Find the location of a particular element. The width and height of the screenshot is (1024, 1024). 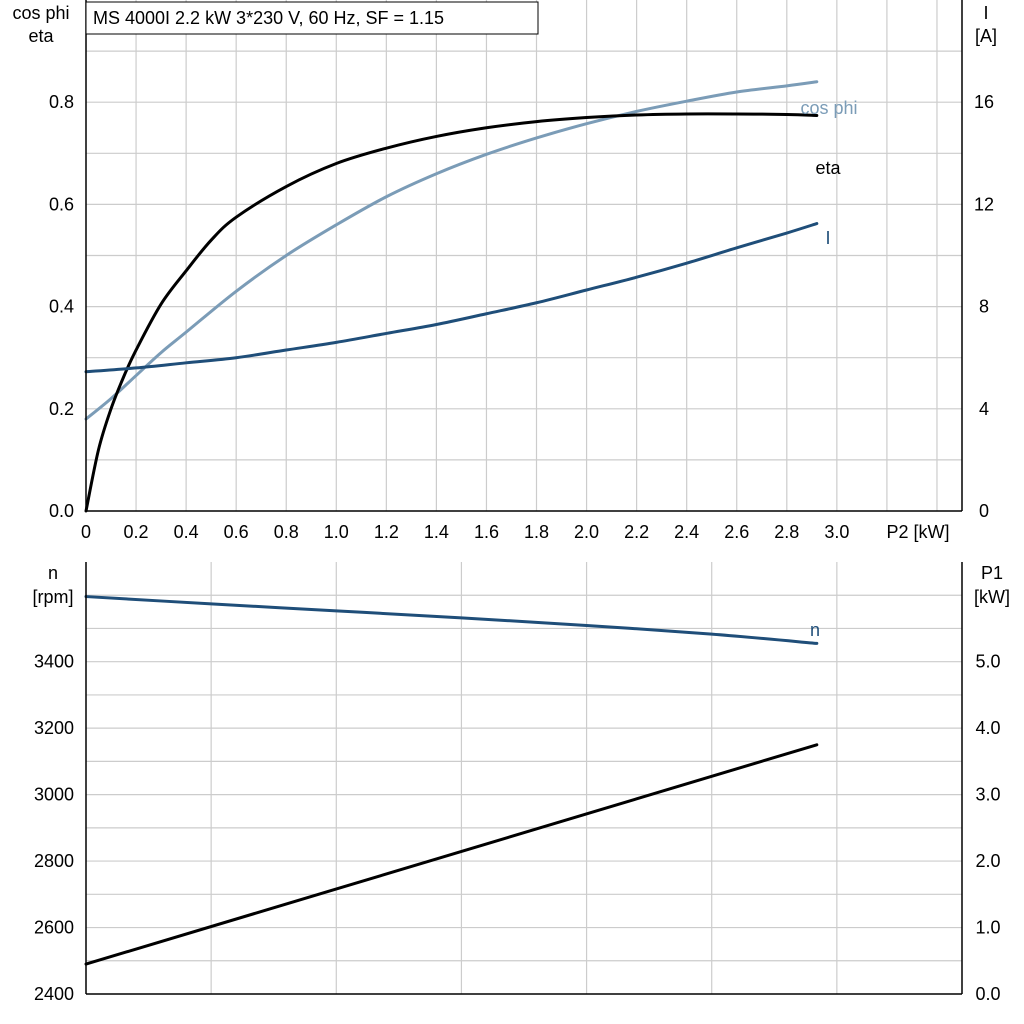

bottom-left-tick-label: 3000 is located at coordinates (54, 795).